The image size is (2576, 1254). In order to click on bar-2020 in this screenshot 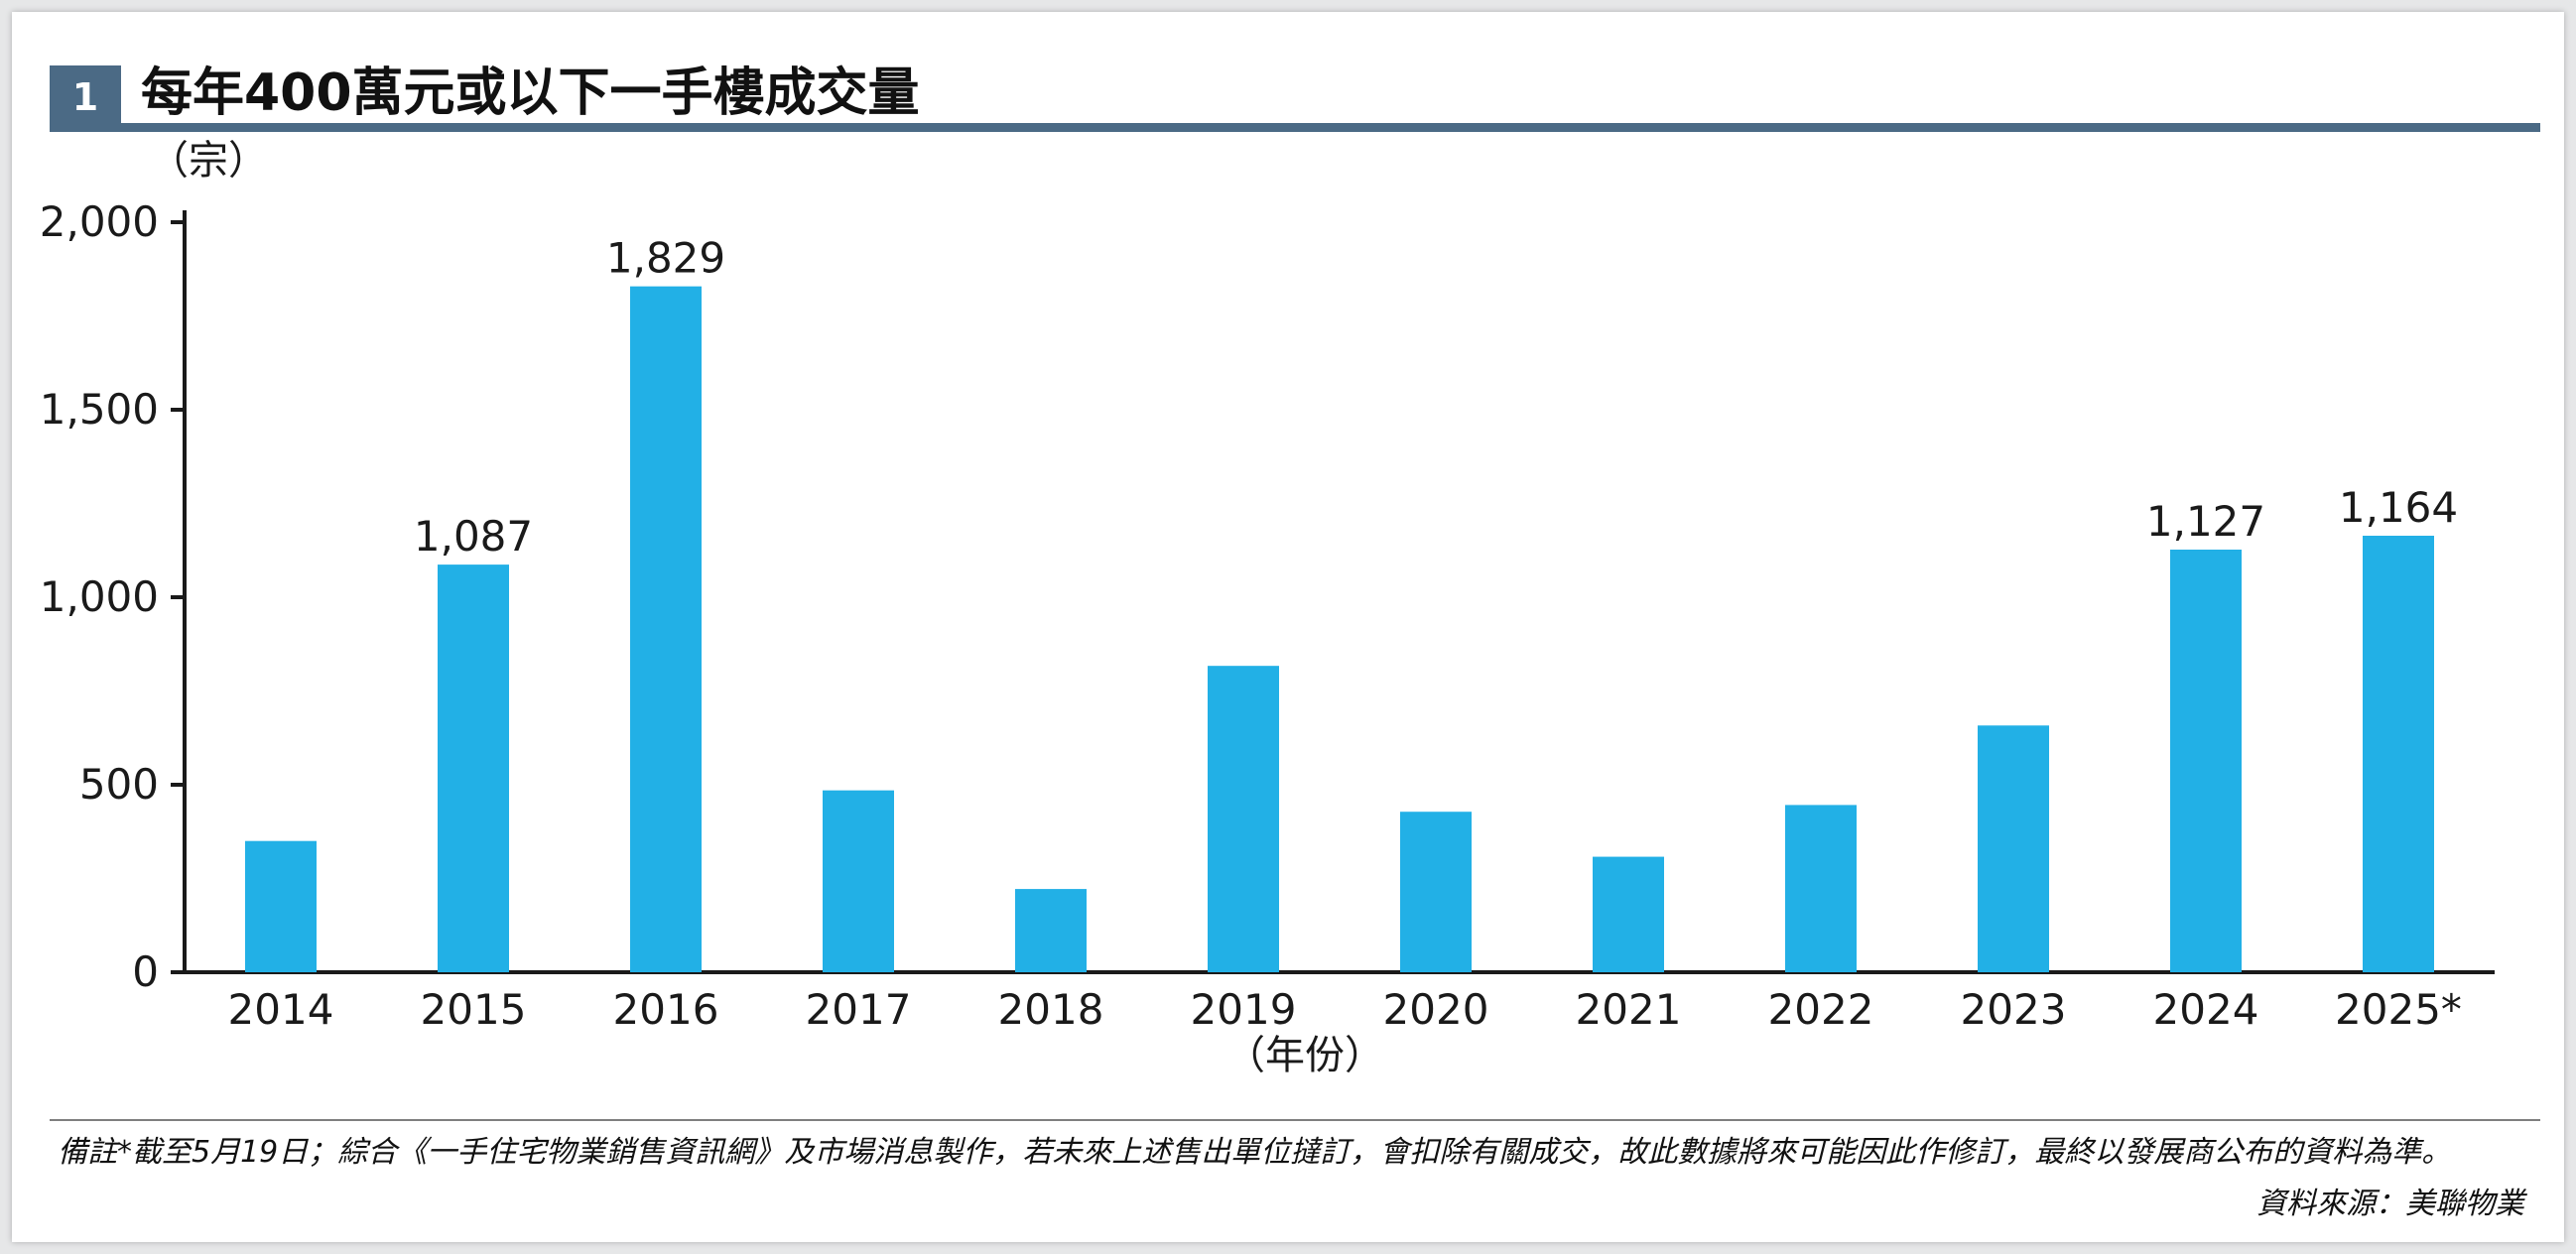, I will do `click(1436, 892)`.